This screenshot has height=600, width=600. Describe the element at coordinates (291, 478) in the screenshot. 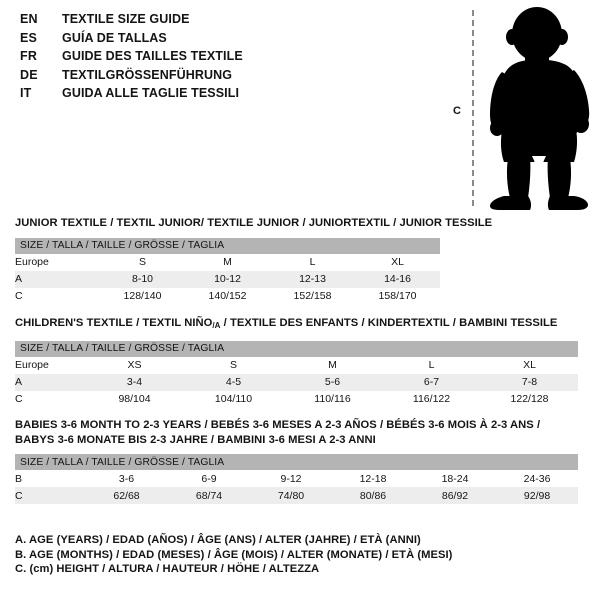

I see `babies-months-3: 9-12` at that location.